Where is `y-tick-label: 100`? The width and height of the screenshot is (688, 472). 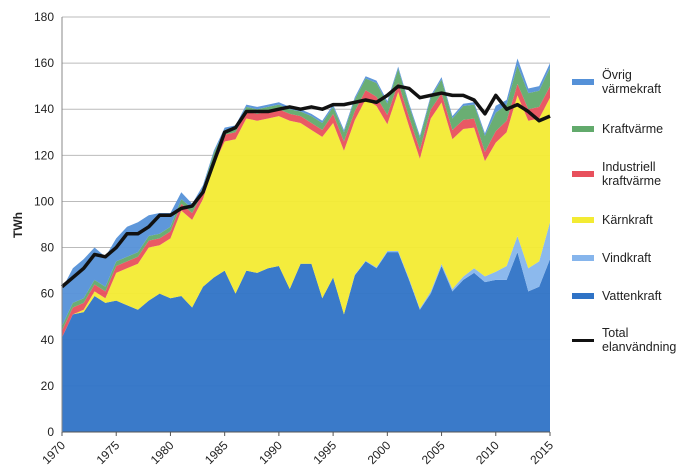
y-tick-label: 100 is located at coordinates (44, 201).